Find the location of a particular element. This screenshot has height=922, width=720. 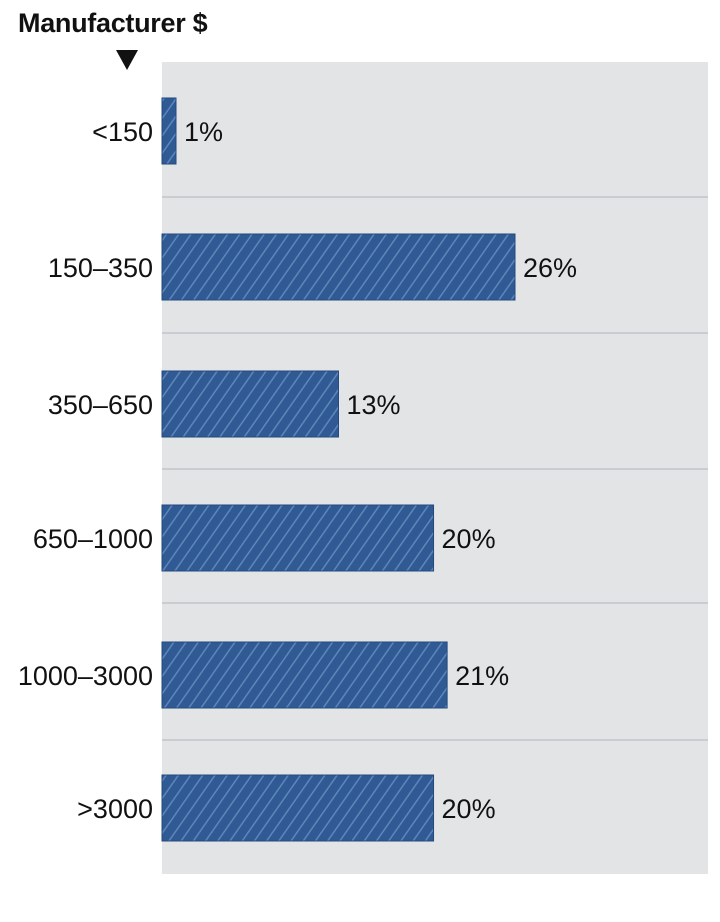

category-label: 150–350 is located at coordinates (100, 268).